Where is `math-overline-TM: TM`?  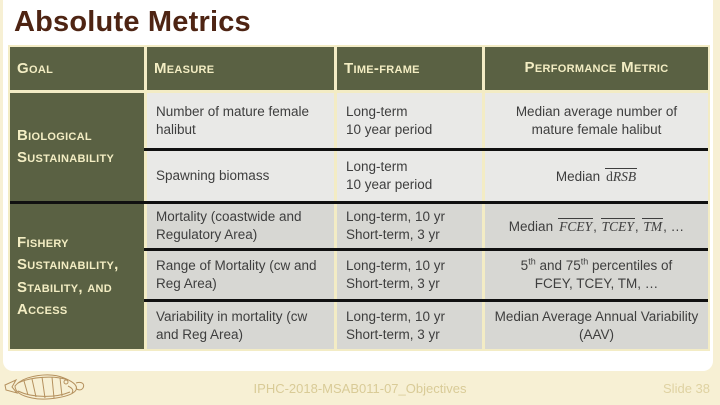
math-overline-TM: TM is located at coordinates (653, 225).